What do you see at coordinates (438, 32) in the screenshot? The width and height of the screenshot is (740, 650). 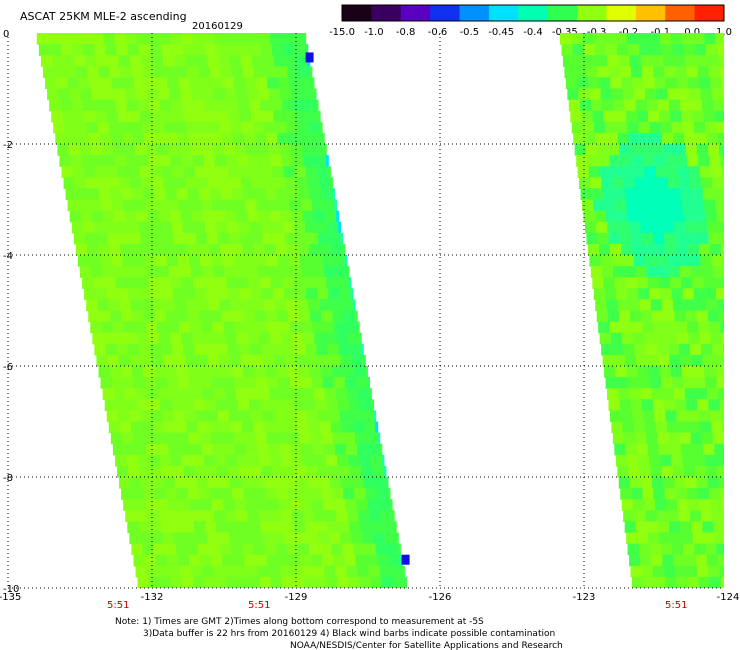 I see `colorbar-tick-label: -0.6` at bounding box center [438, 32].